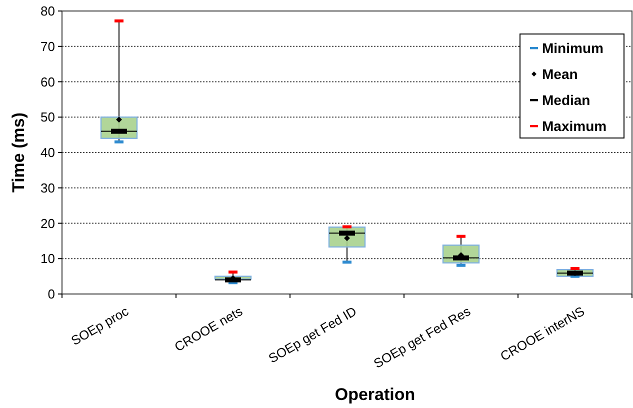  I want to click on y-axis-title: Time (ms), so click(18, 152).